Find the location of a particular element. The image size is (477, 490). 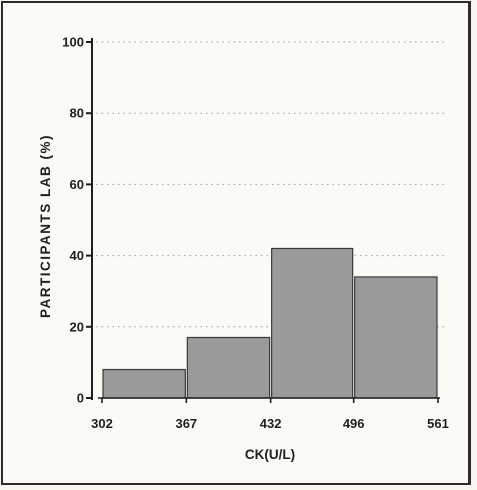

x-tick-label: 432 is located at coordinates (271, 423).